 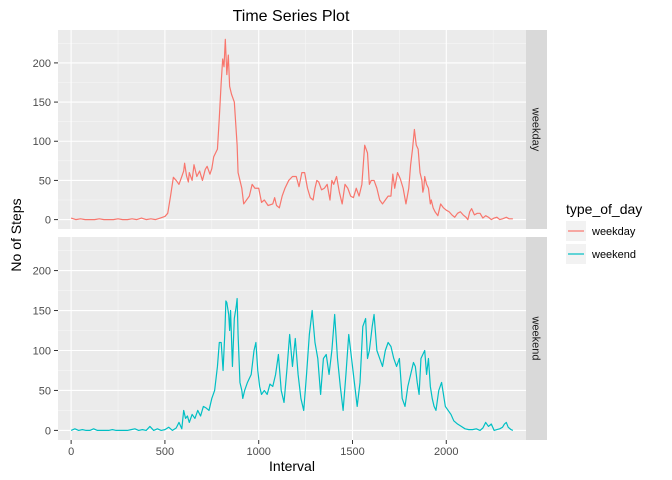 I want to click on legend-label-weekend: weekend, so click(x=613, y=255).